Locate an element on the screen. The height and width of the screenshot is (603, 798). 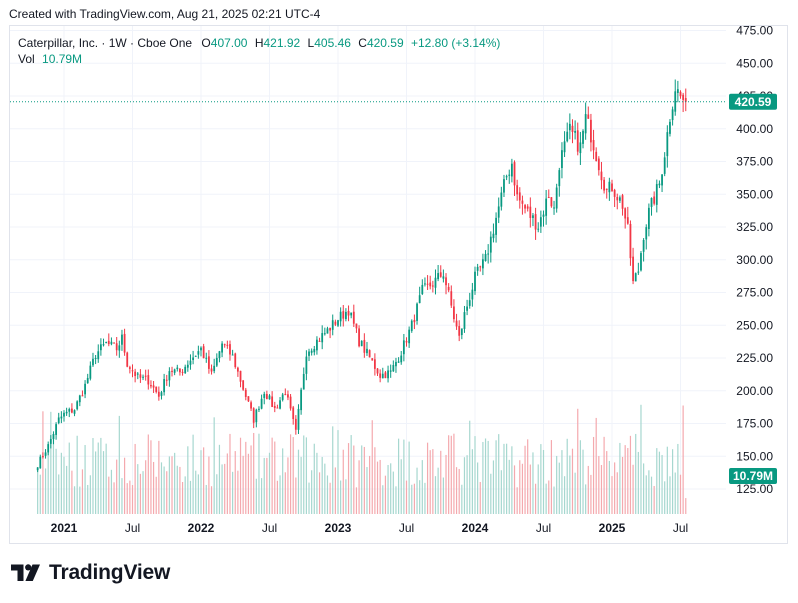
x-tick-label: 2021 is located at coordinates (64, 528).